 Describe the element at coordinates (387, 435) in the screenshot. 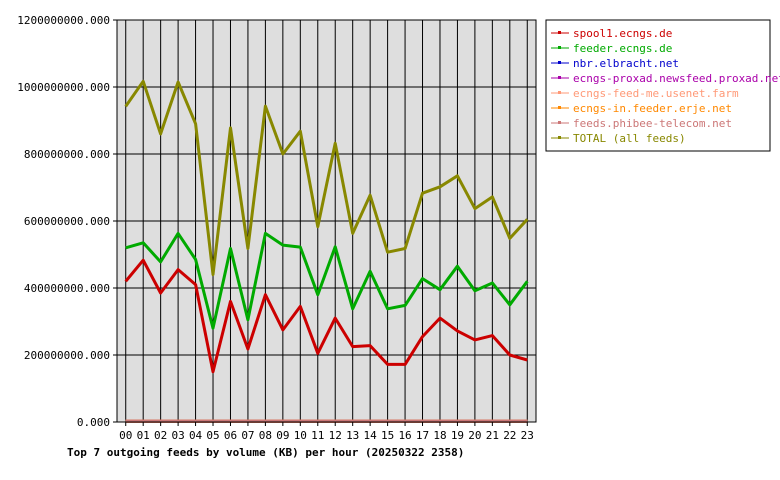

I see `x-tick-label: 15` at that location.